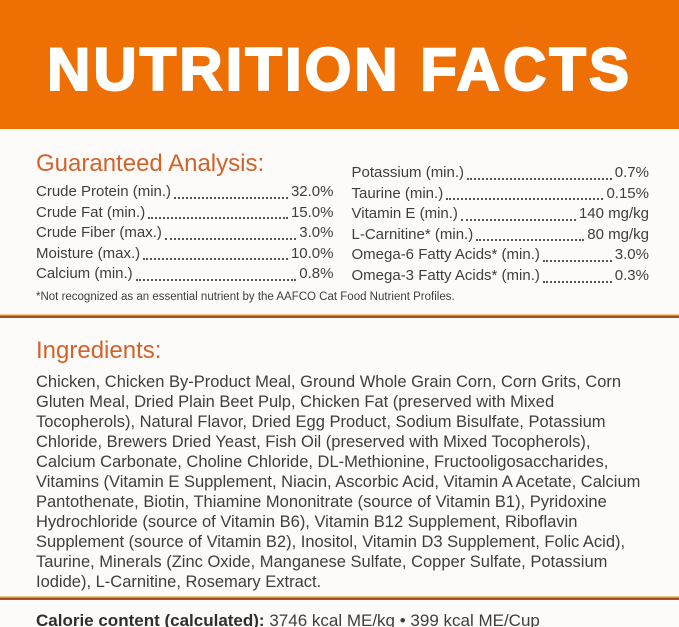  What do you see at coordinates (618, 234) in the screenshot?
I see `nutrient-value: 80 mg/kg` at bounding box center [618, 234].